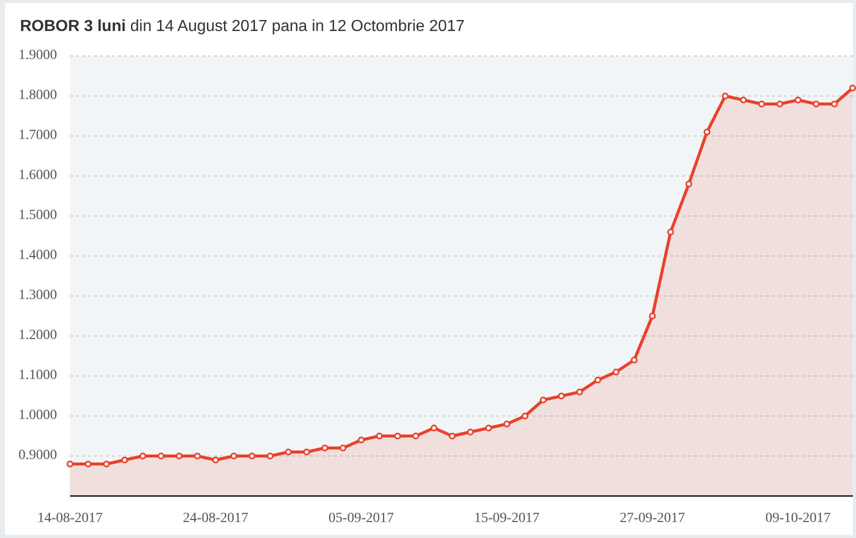  I want to click on x-tick-label: 27-09-2017, so click(653, 518).